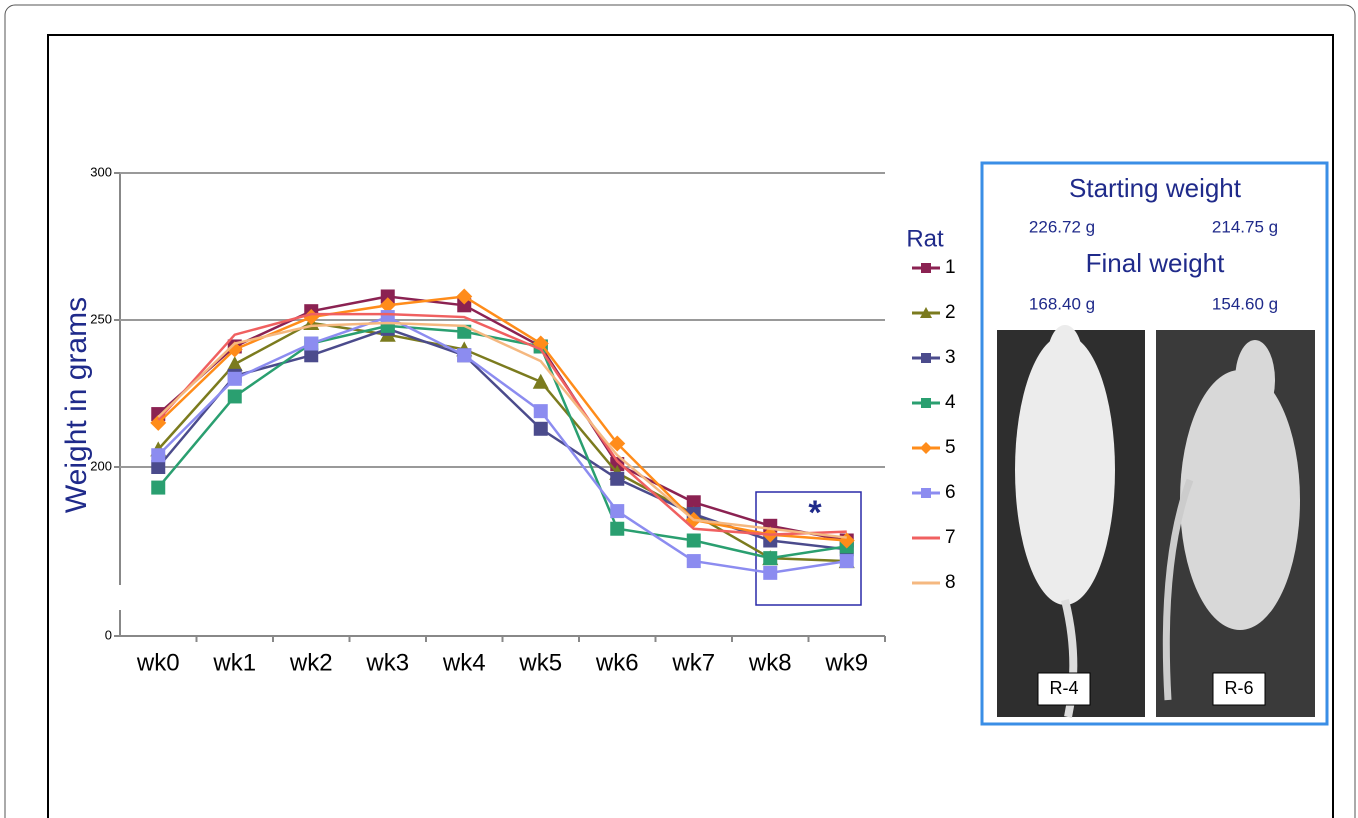 This screenshot has height=818, width=1358. What do you see at coordinates (1155, 188) in the screenshot?
I see `panel-title: Starting weight` at bounding box center [1155, 188].